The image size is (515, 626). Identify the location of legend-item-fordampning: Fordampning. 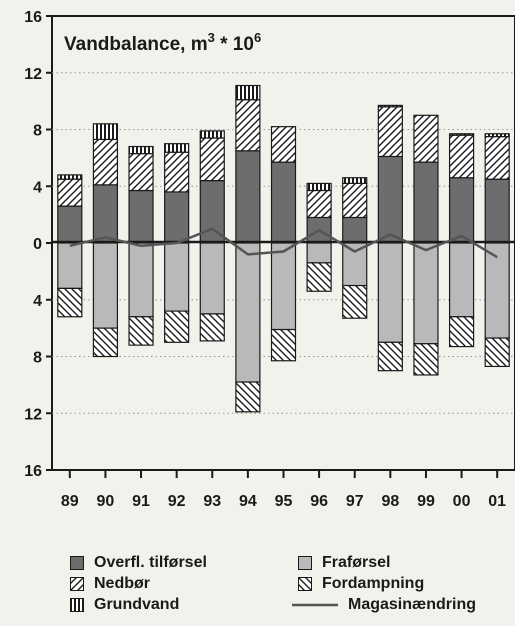
(361, 584).